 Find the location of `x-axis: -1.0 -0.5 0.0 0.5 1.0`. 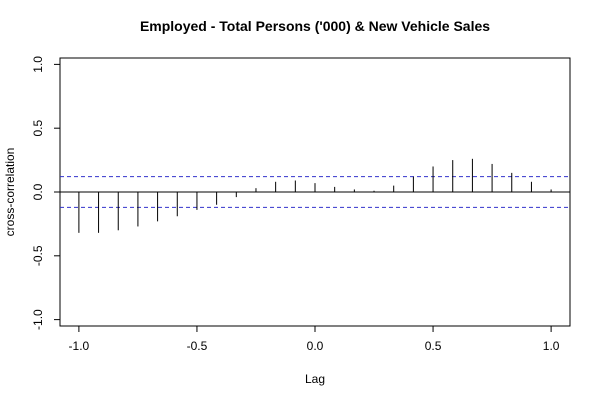

x-axis: -1.0 -0.5 0.0 0.5 1.0 is located at coordinates (314, 339).